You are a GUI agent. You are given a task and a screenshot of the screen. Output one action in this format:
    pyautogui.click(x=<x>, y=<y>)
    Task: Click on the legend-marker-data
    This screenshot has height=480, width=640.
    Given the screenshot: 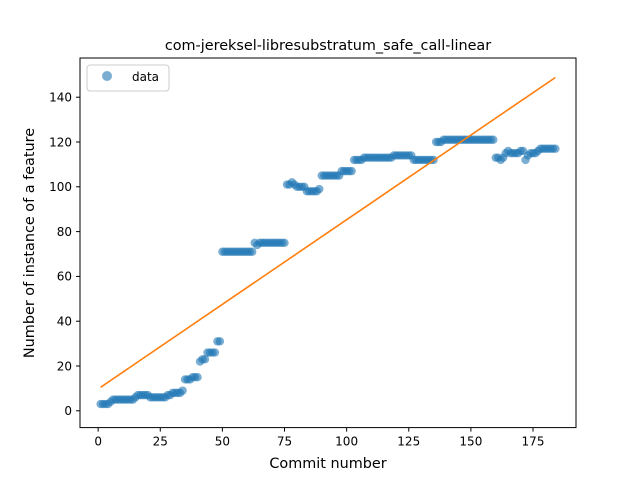 What is the action you would take?
    pyautogui.click(x=107, y=76)
    